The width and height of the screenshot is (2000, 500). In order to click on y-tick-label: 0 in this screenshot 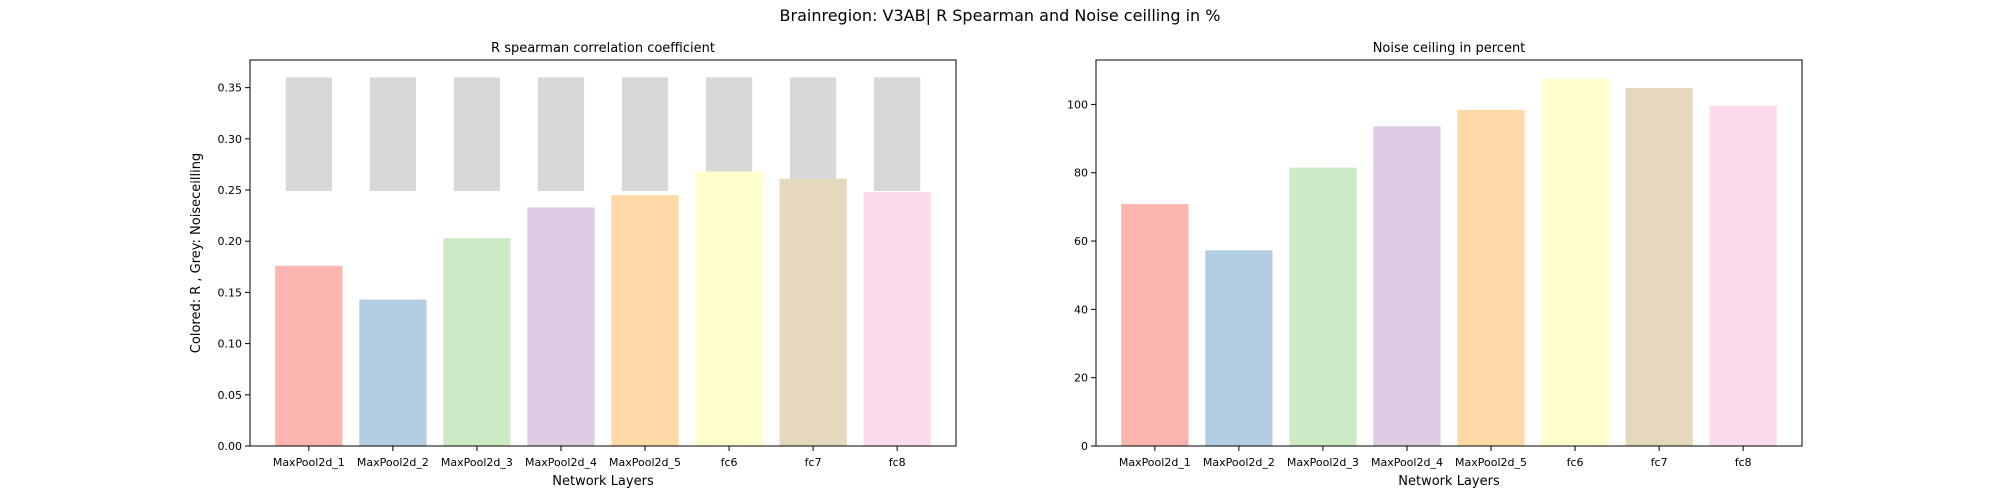, I will do `click(1084, 446)`.